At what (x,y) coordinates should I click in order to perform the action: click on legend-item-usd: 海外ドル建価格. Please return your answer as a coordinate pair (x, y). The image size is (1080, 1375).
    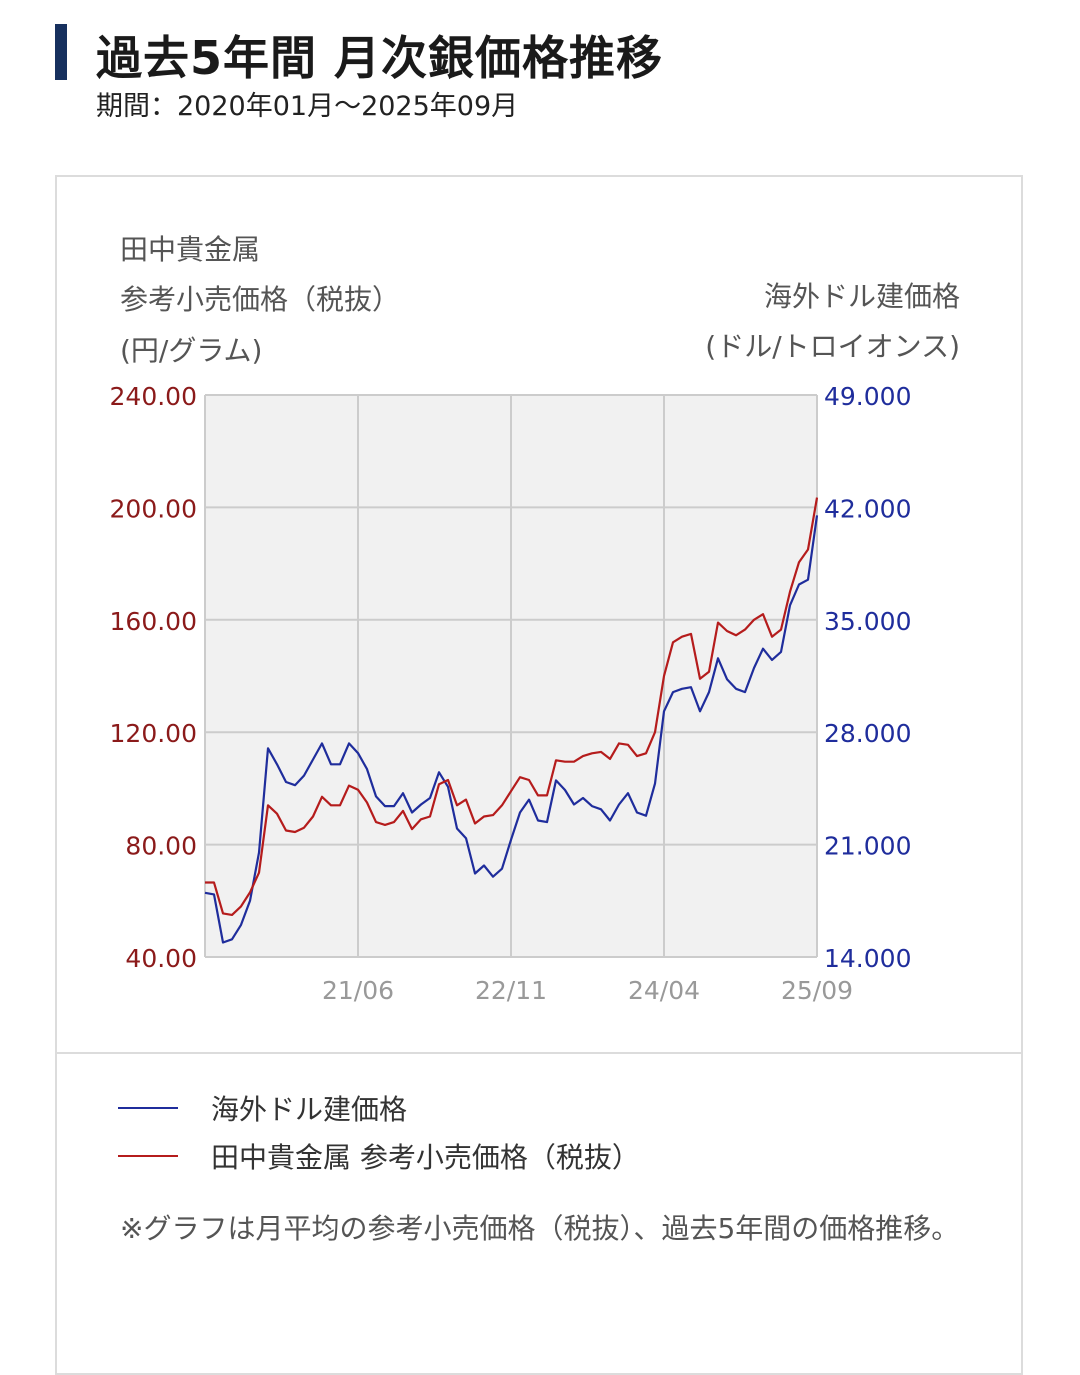
    Looking at the image, I should click on (262, 1109).